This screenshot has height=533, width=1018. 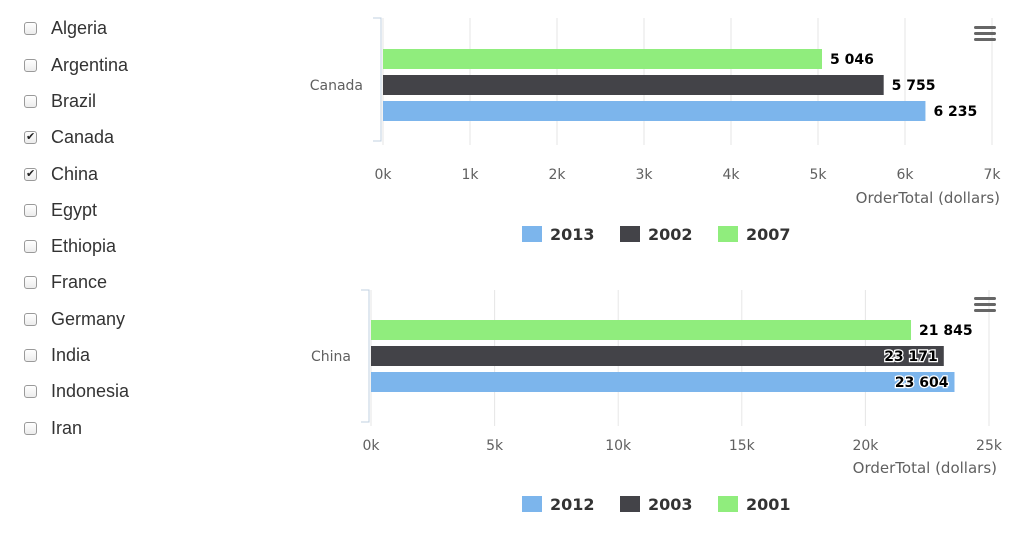 What do you see at coordinates (670, 504) in the screenshot?
I see `legend-label: 2003` at bounding box center [670, 504].